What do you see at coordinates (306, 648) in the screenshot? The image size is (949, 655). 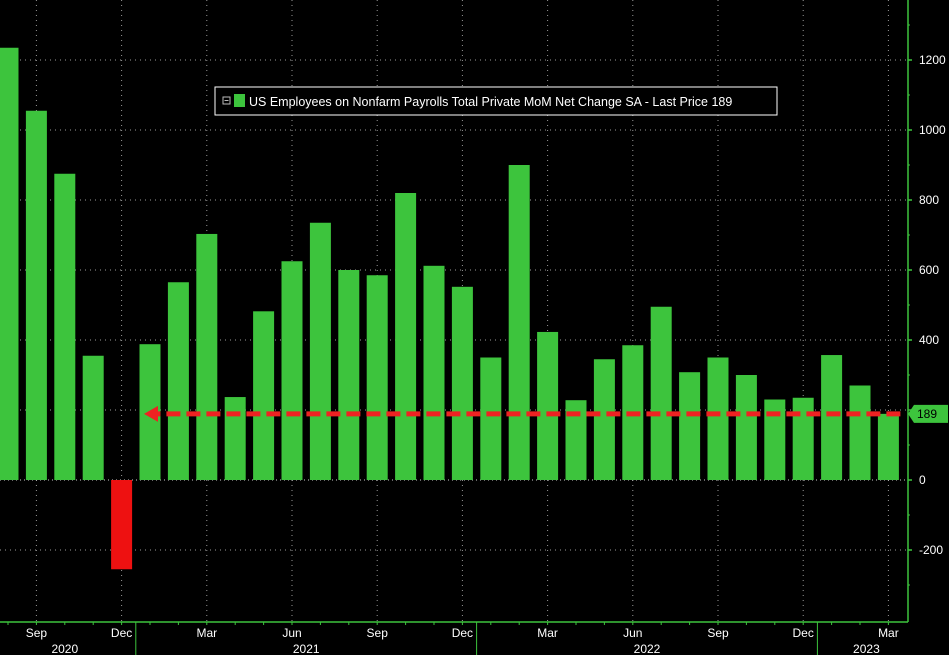 I see `x-year-label: 2021` at bounding box center [306, 648].